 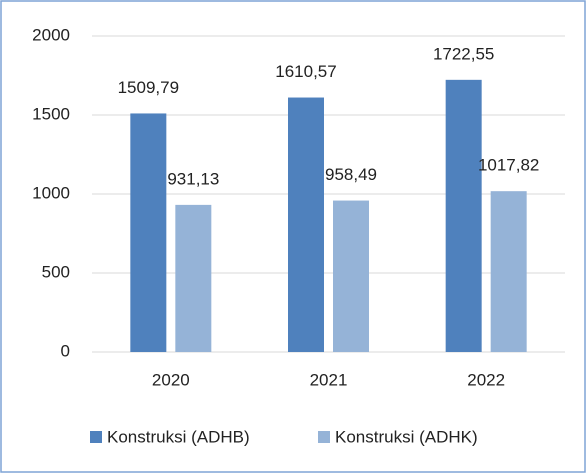 I want to click on data-label: 1722,55, so click(x=463, y=53).